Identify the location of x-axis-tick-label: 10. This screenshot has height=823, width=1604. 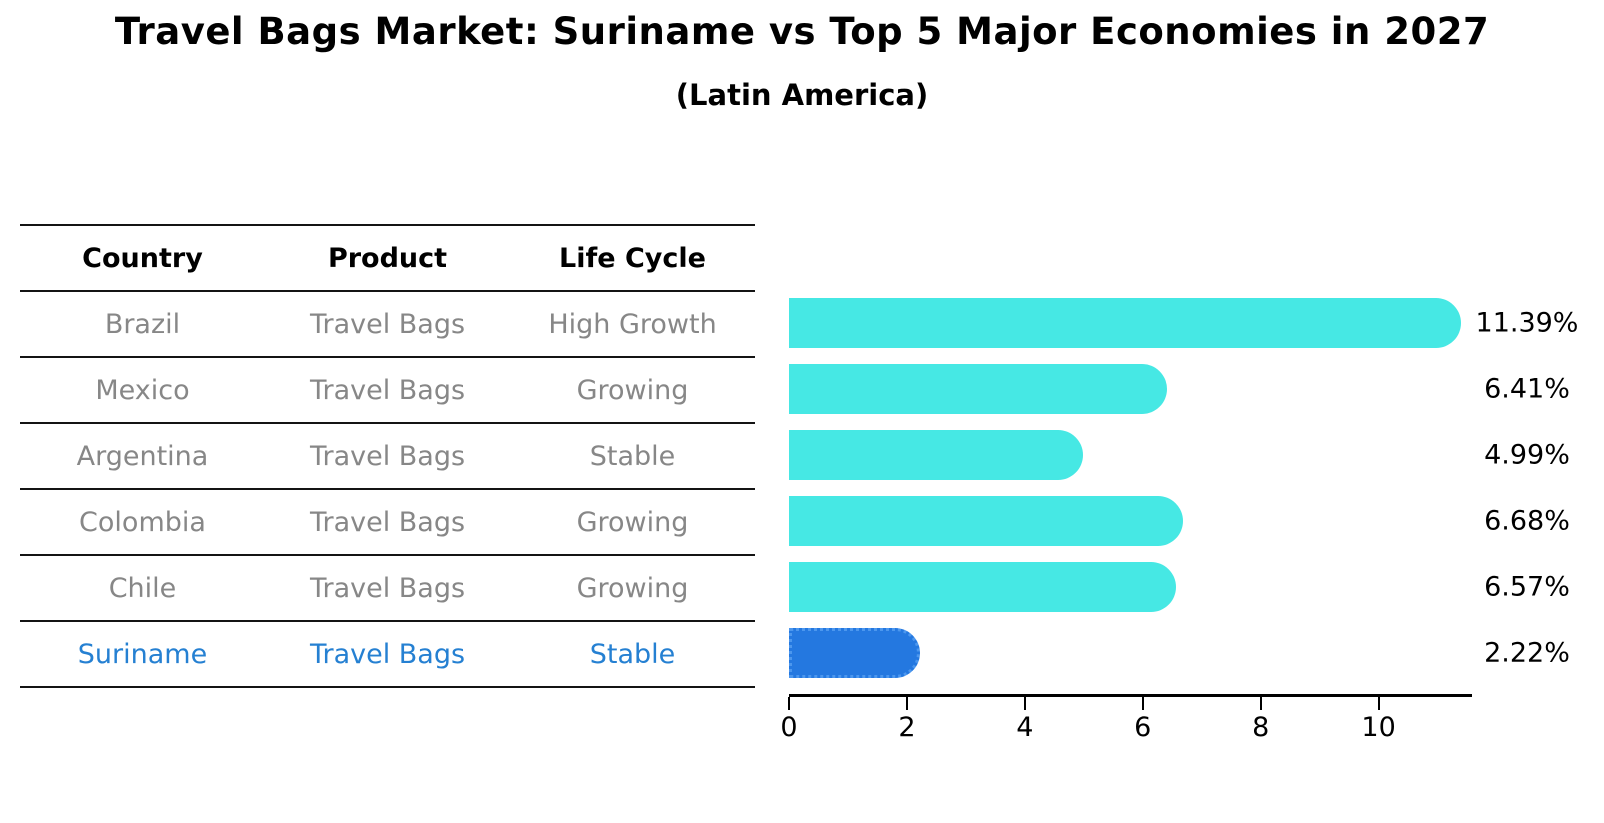
(1378, 727).